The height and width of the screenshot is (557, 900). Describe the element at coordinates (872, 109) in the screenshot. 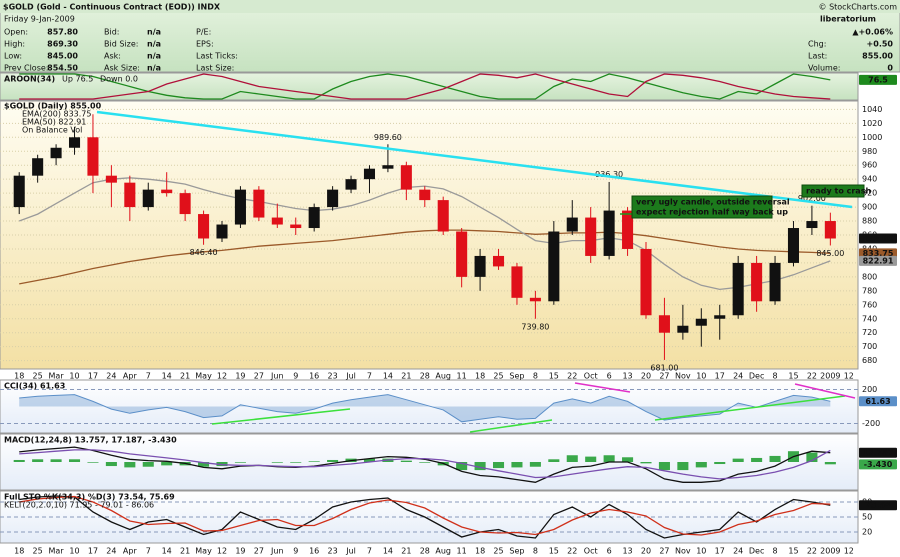

I see `y-tick-label: 1040` at that location.